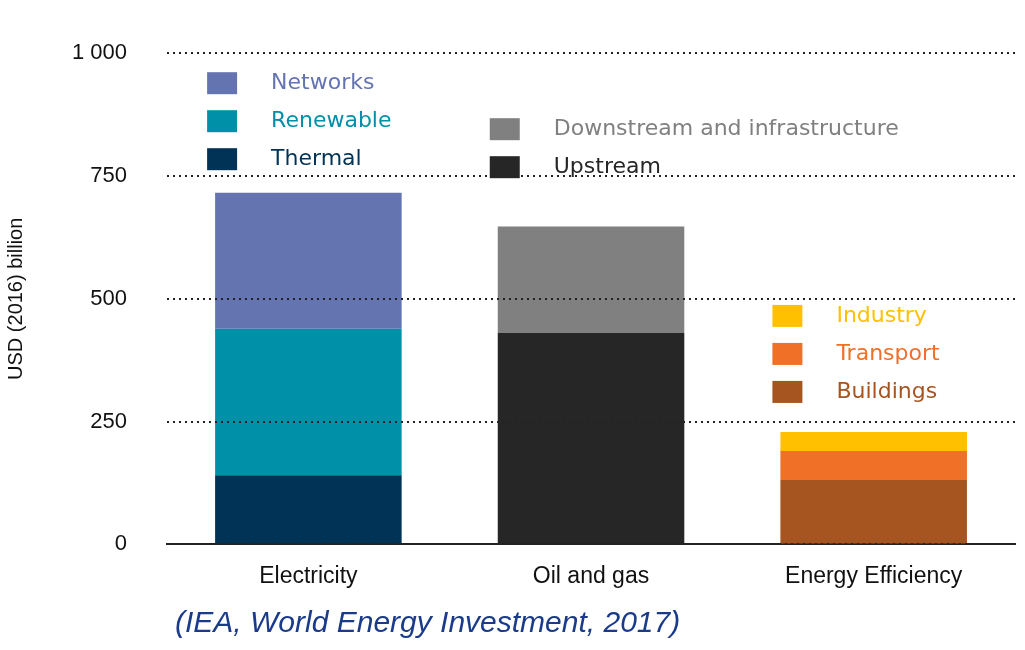  Describe the element at coordinates (874, 574) in the screenshot. I see `x-tick-label: Energy Efficiency` at that location.